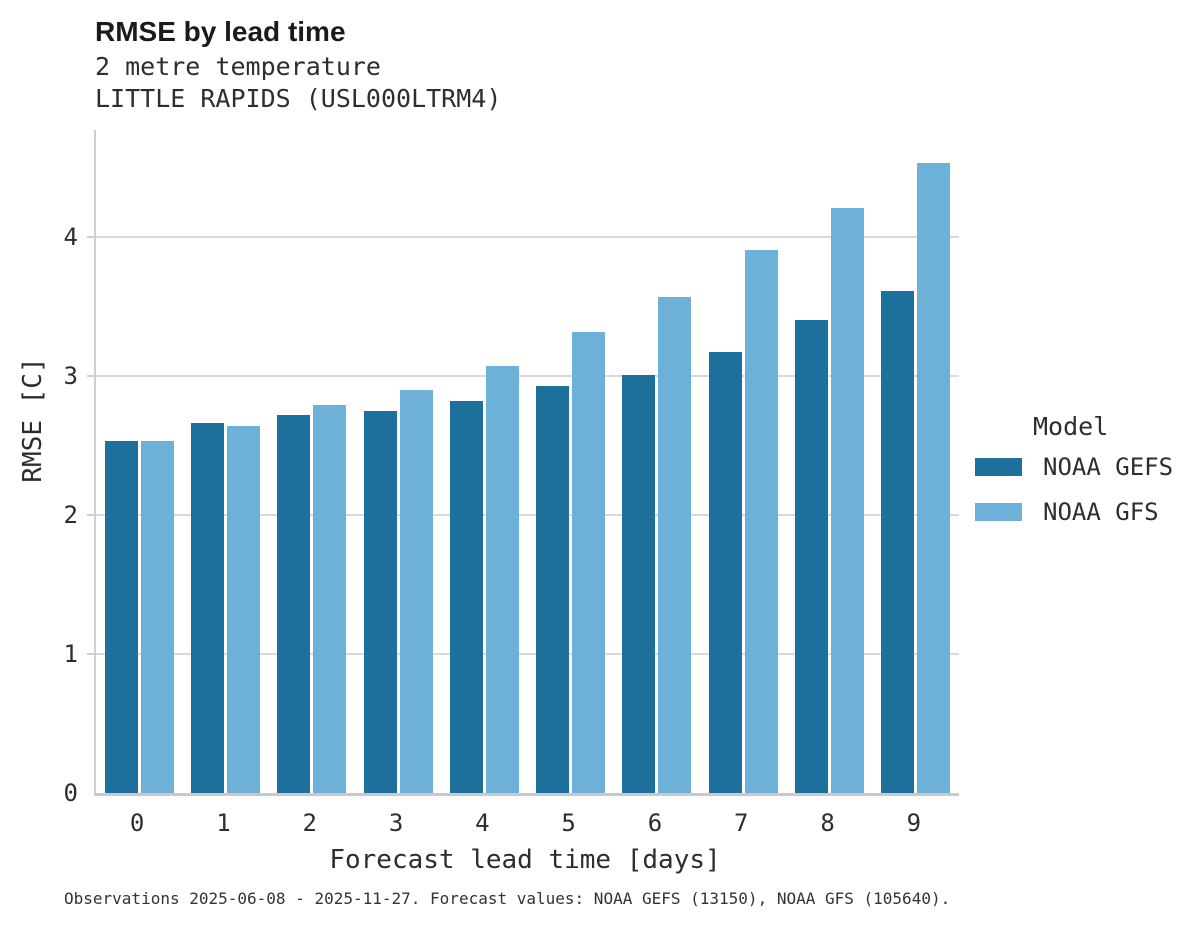 The image size is (1195, 928). What do you see at coordinates (914, 823) in the screenshot?
I see `x-tick-label-9: 9` at bounding box center [914, 823].